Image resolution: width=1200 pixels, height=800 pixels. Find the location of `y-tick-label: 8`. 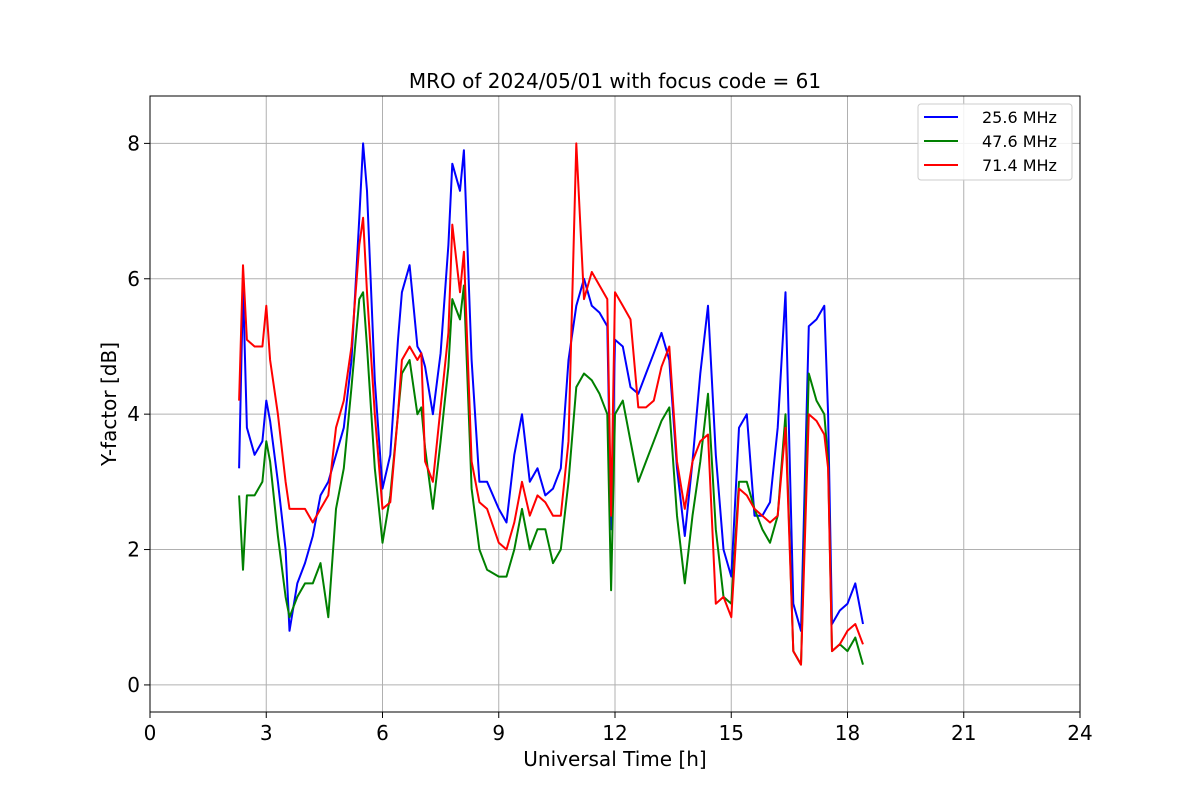

y-tick-label: 8 is located at coordinates (133, 143).